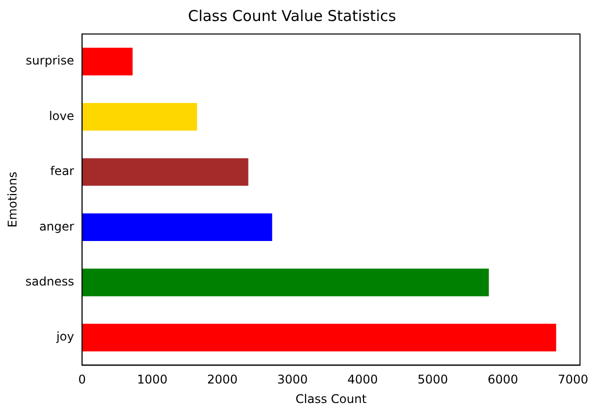 This screenshot has width=592, height=411. Describe the element at coordinates (61, 115) in the screenshot. I see `y-tick-label: love` at that location.